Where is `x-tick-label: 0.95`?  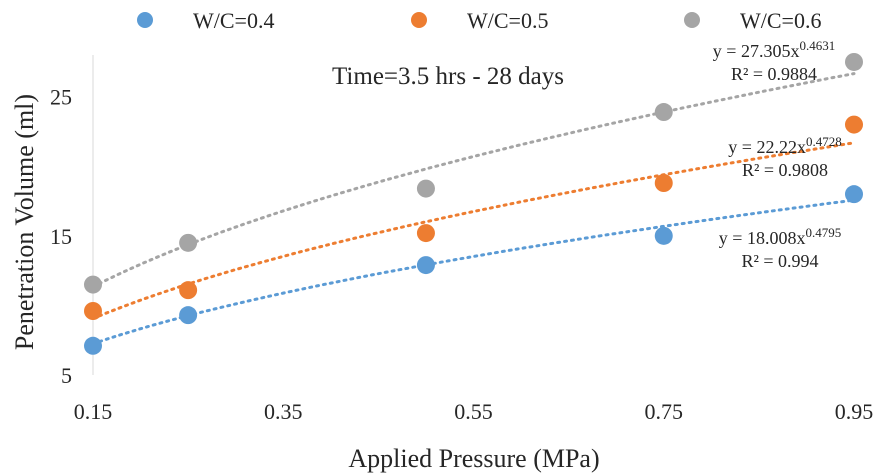
x-tick-label: 0.95 is located at coordinates (854, 411).